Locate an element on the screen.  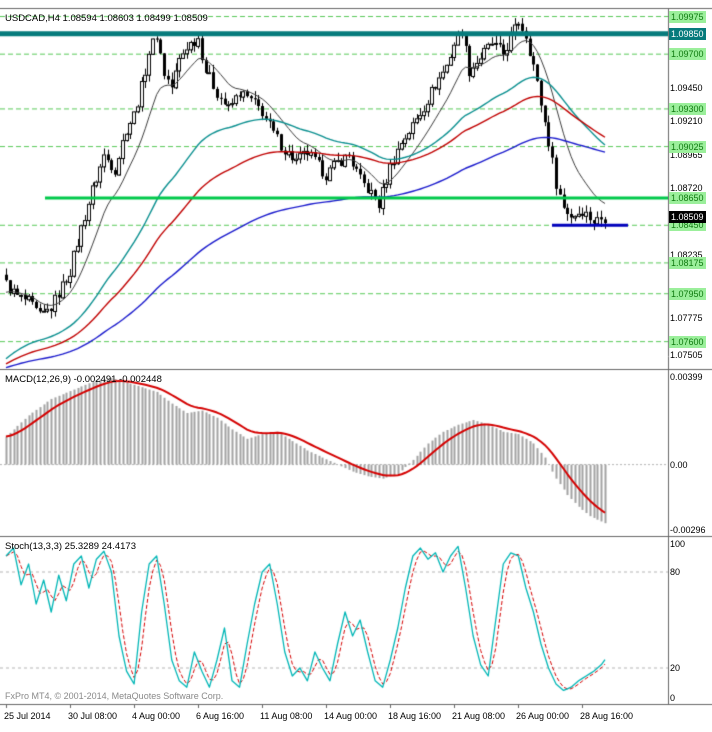
price-level-label: 1.07950 is located at coordinates (687, 294).